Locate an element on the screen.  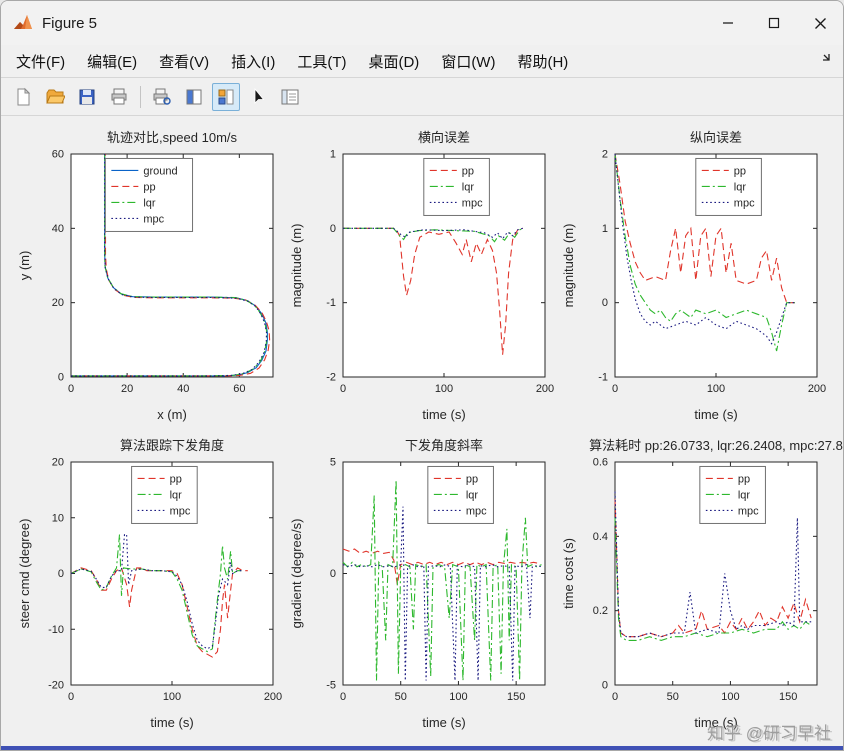
minimize-button is located at coordinates (728, 23).